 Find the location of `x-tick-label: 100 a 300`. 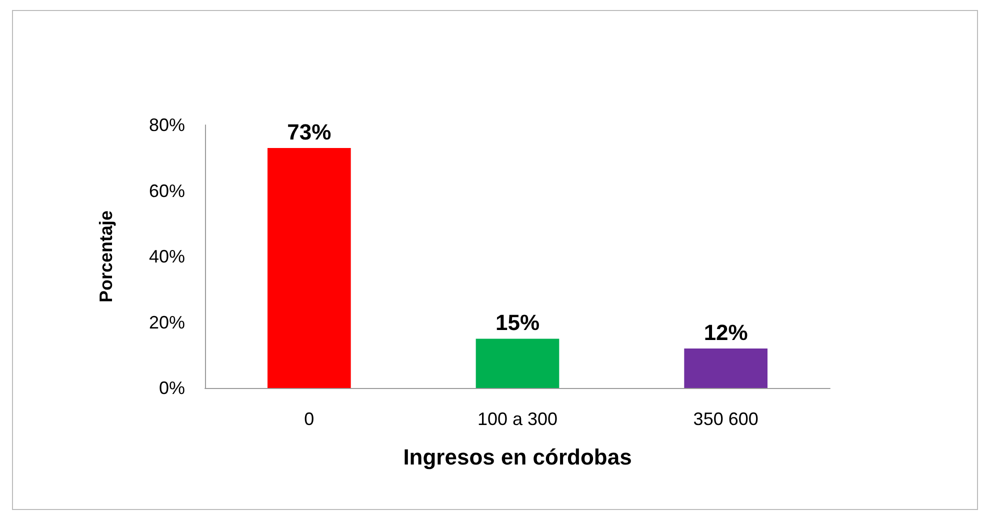

x-tick-label: 100 a 300 is located at coordinates (517, 419).